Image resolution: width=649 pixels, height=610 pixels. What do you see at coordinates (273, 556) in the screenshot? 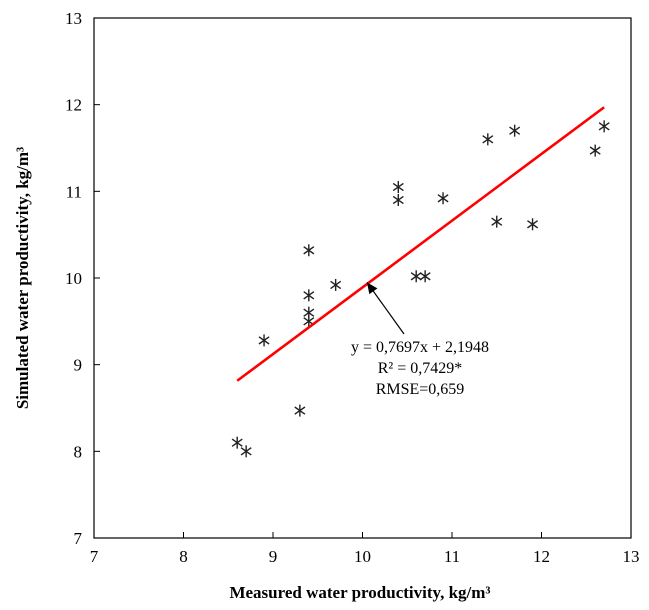
I see `x-tick-label: 9` at bounding box center [273, 556].